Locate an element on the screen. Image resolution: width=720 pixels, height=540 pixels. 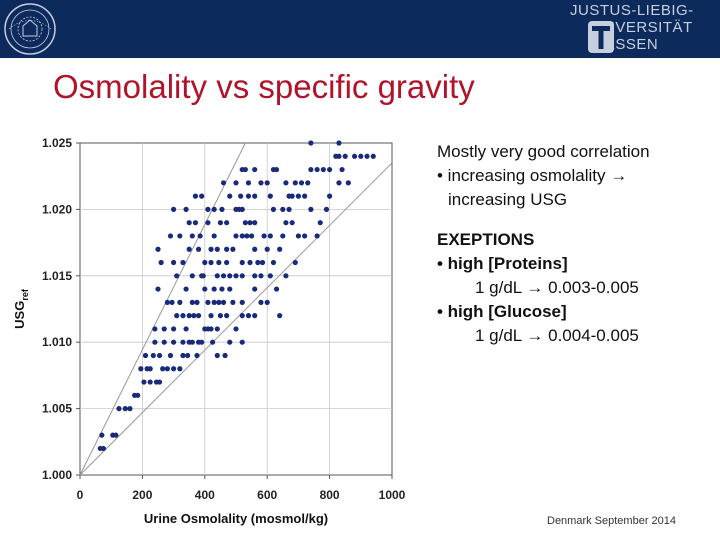
y-tick-label: 1.005 is located at coordinates (57, 409).